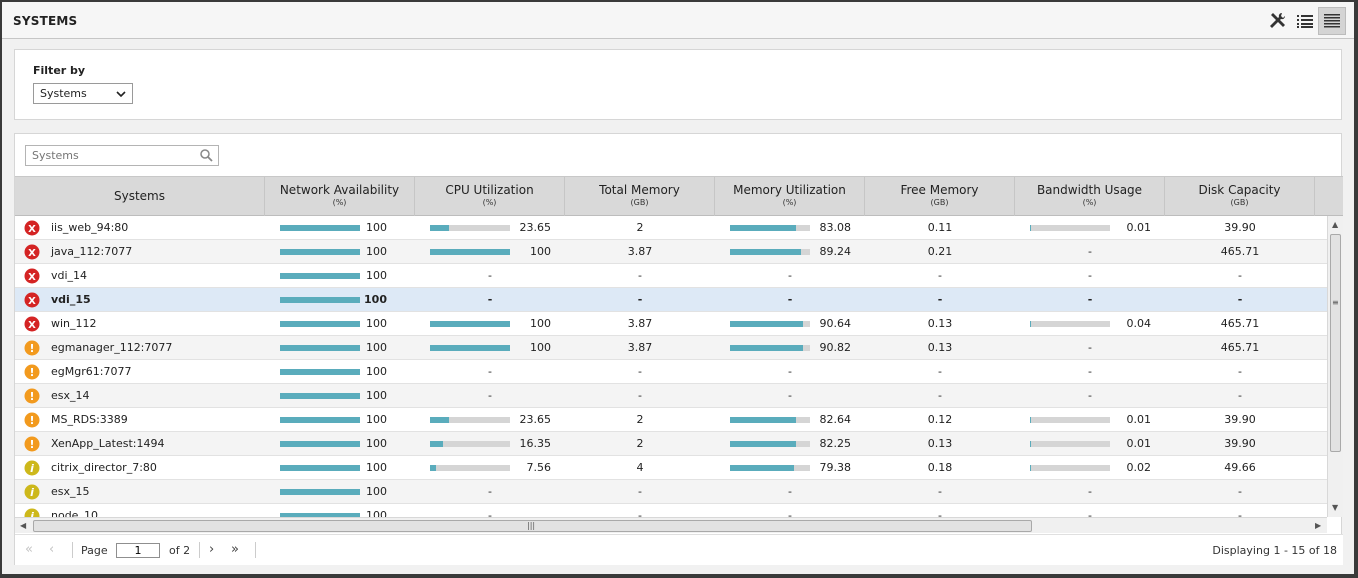 The image size is (1358, 578). Describe the element at coordinates (1335, 343) in the screenshot. I see `vertical-scroll-thumb` at that location.